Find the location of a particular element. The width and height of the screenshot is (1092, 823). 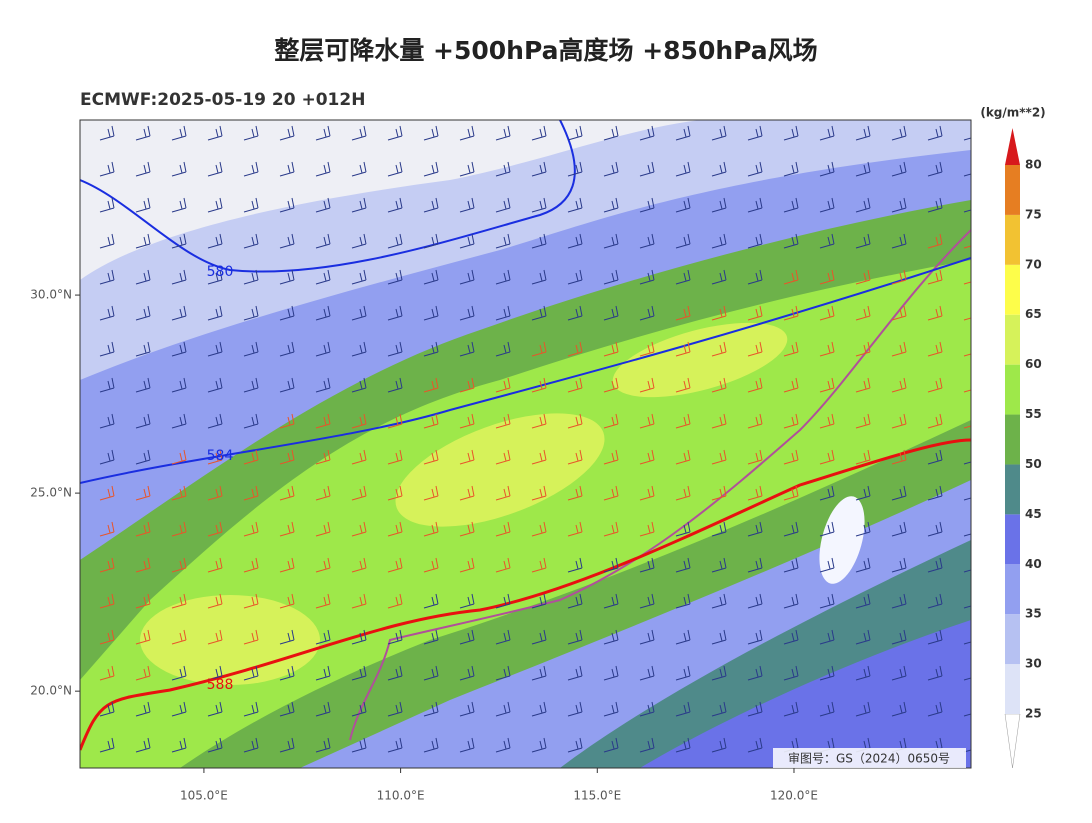

colorbar-label: 50 is located at coordinates (1033, 464).